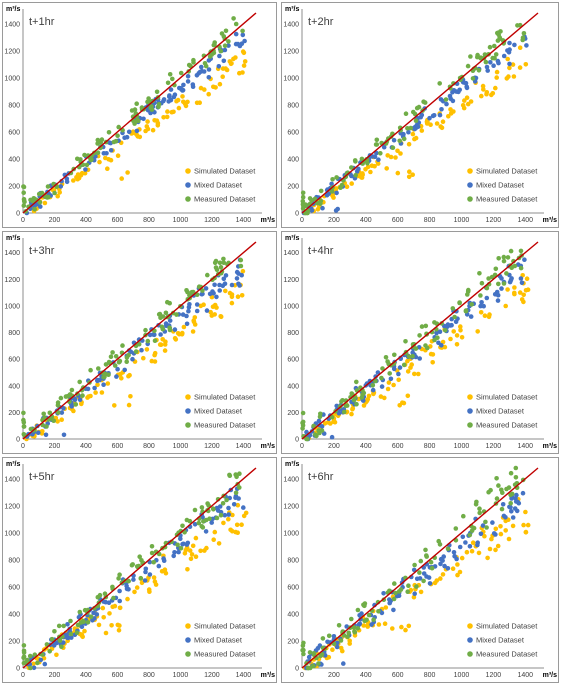 This screenshot has width=561, height=685. I want to click on y-tick-label: 600, so click(293, 587).